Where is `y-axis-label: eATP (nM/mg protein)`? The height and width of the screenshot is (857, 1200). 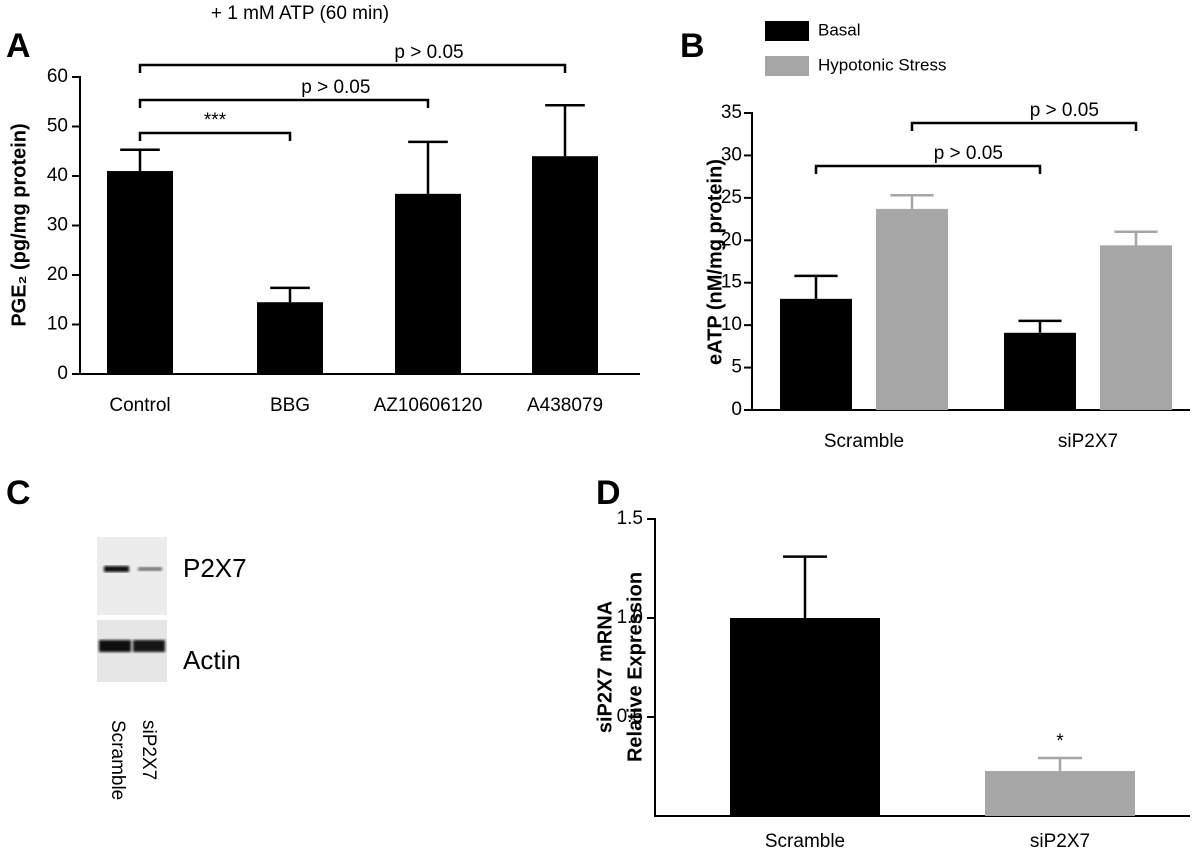 y-axis-label: eATP (nM/mg protein) is located at coordinates (715, 262).